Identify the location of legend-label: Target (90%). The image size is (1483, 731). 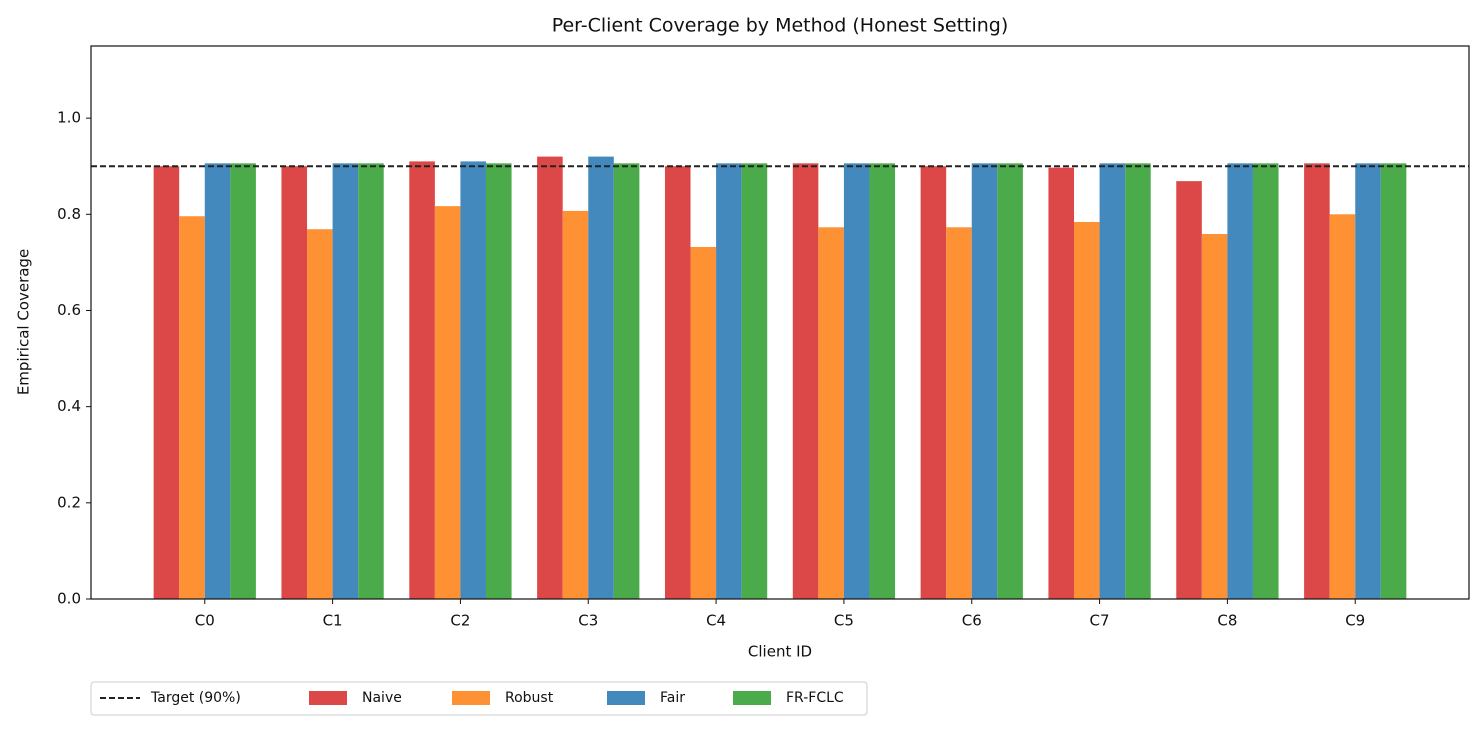
(195, 698).